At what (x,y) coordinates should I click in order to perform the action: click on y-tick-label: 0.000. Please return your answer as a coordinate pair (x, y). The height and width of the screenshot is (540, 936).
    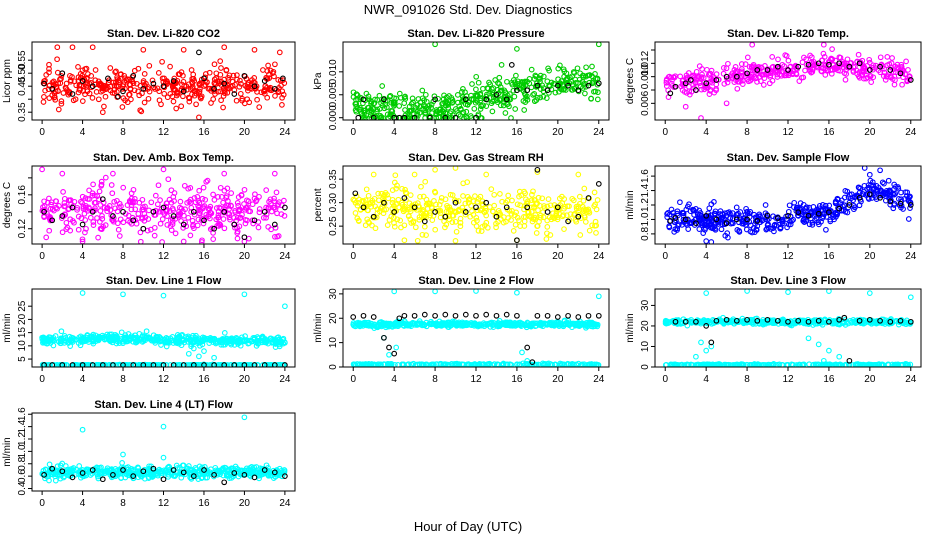
    Looking at the image, I should click on (333, 117).